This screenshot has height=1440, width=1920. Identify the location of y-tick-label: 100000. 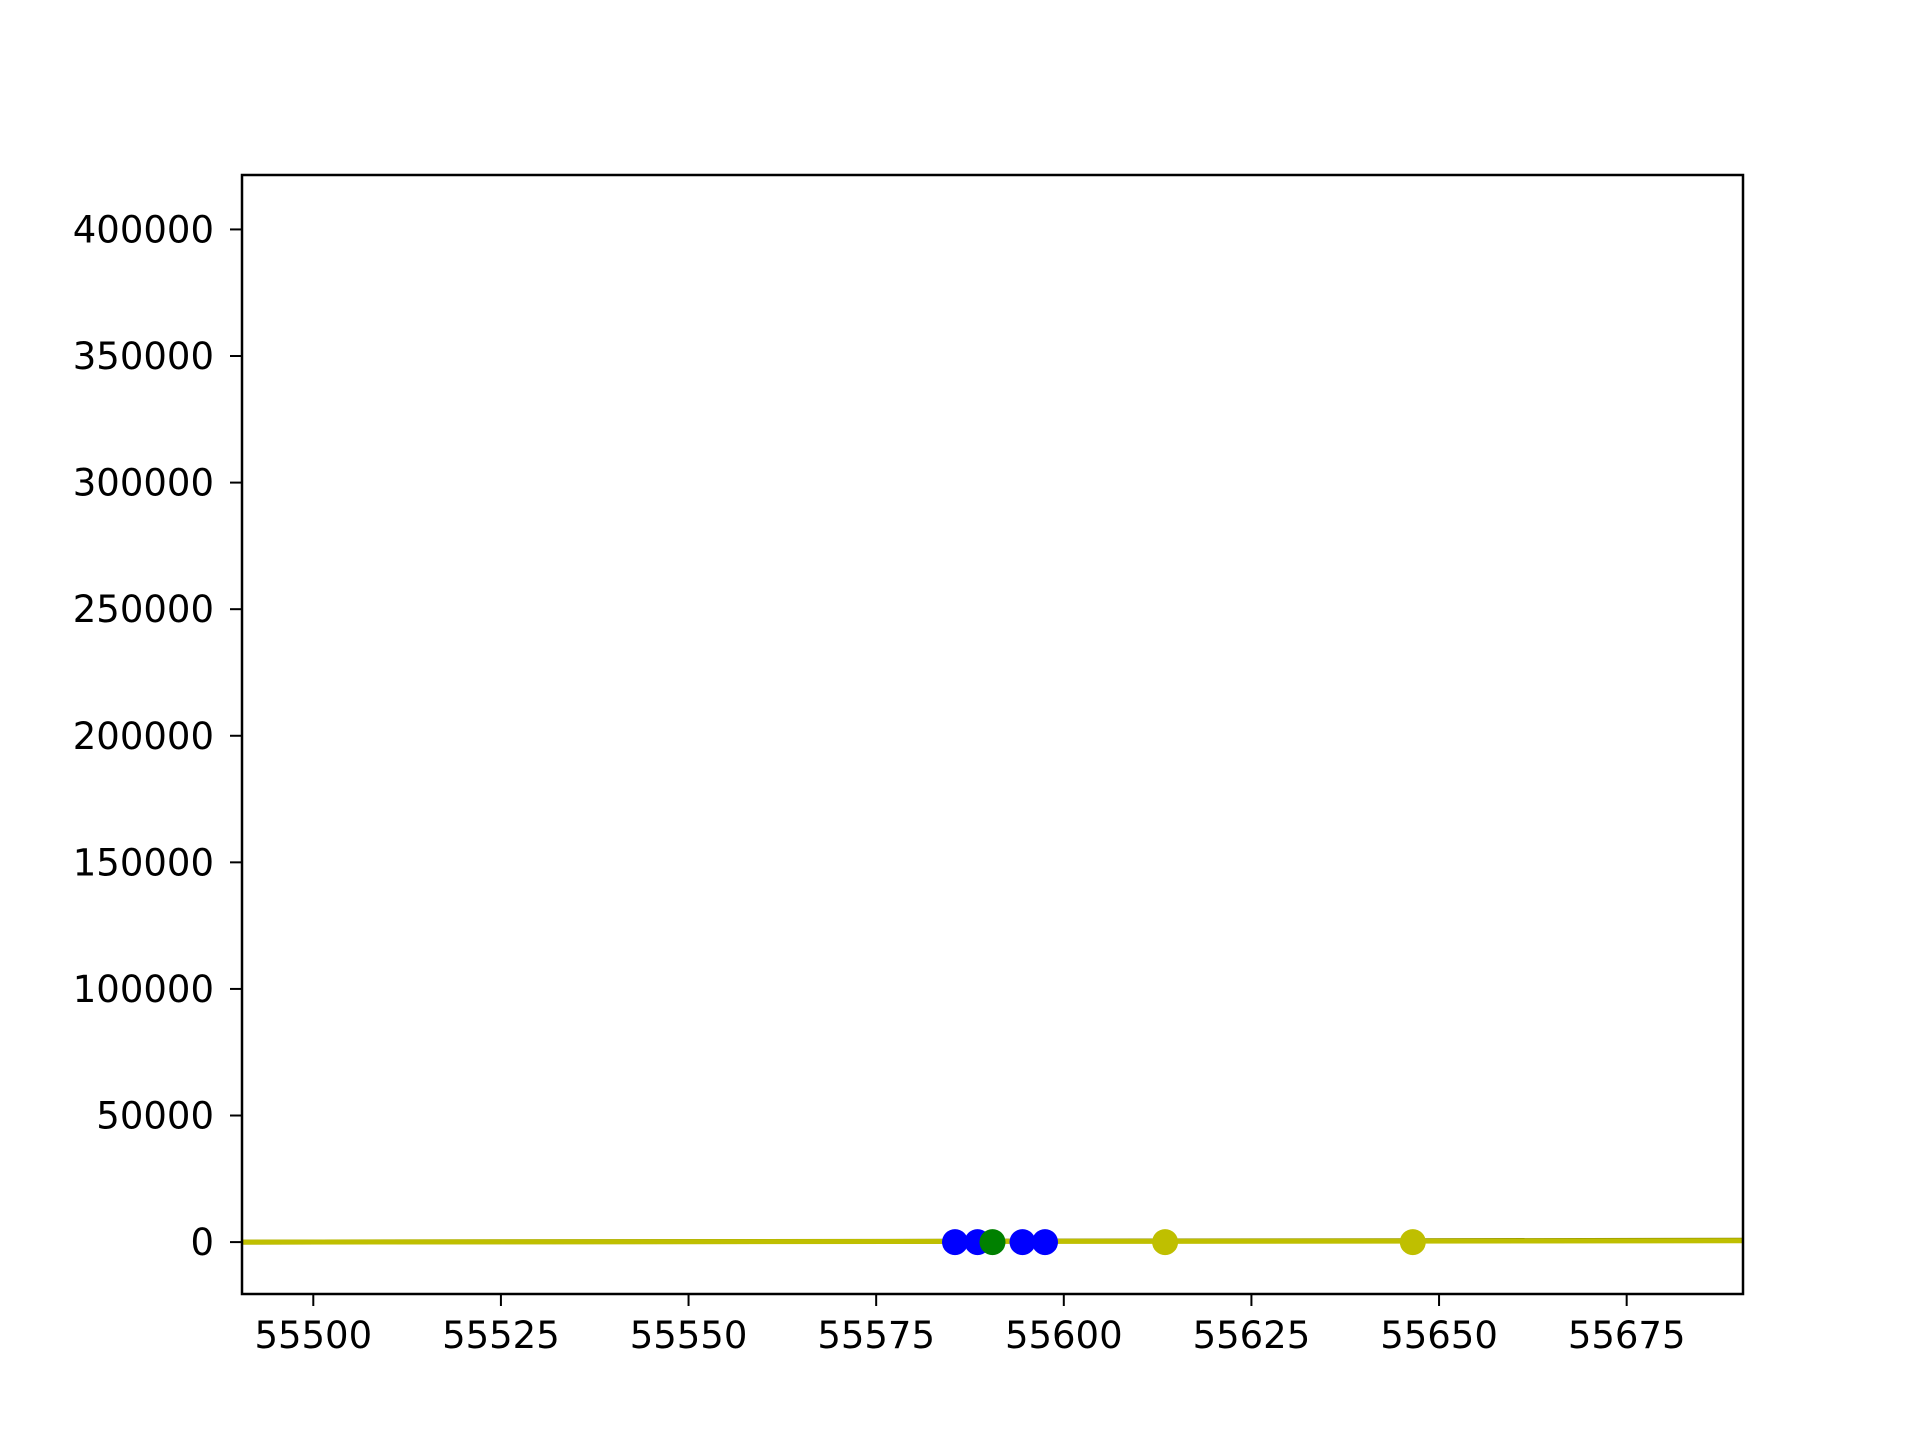
(143, 989).